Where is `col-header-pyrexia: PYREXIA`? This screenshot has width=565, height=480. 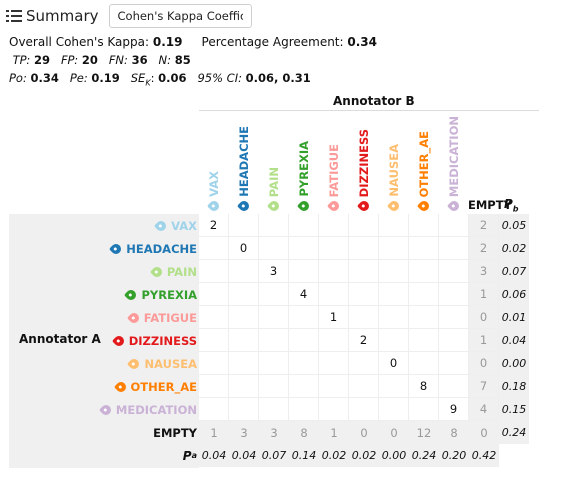
col-header-pyrexia: PYREXIA is located at coordinates (304, 162).